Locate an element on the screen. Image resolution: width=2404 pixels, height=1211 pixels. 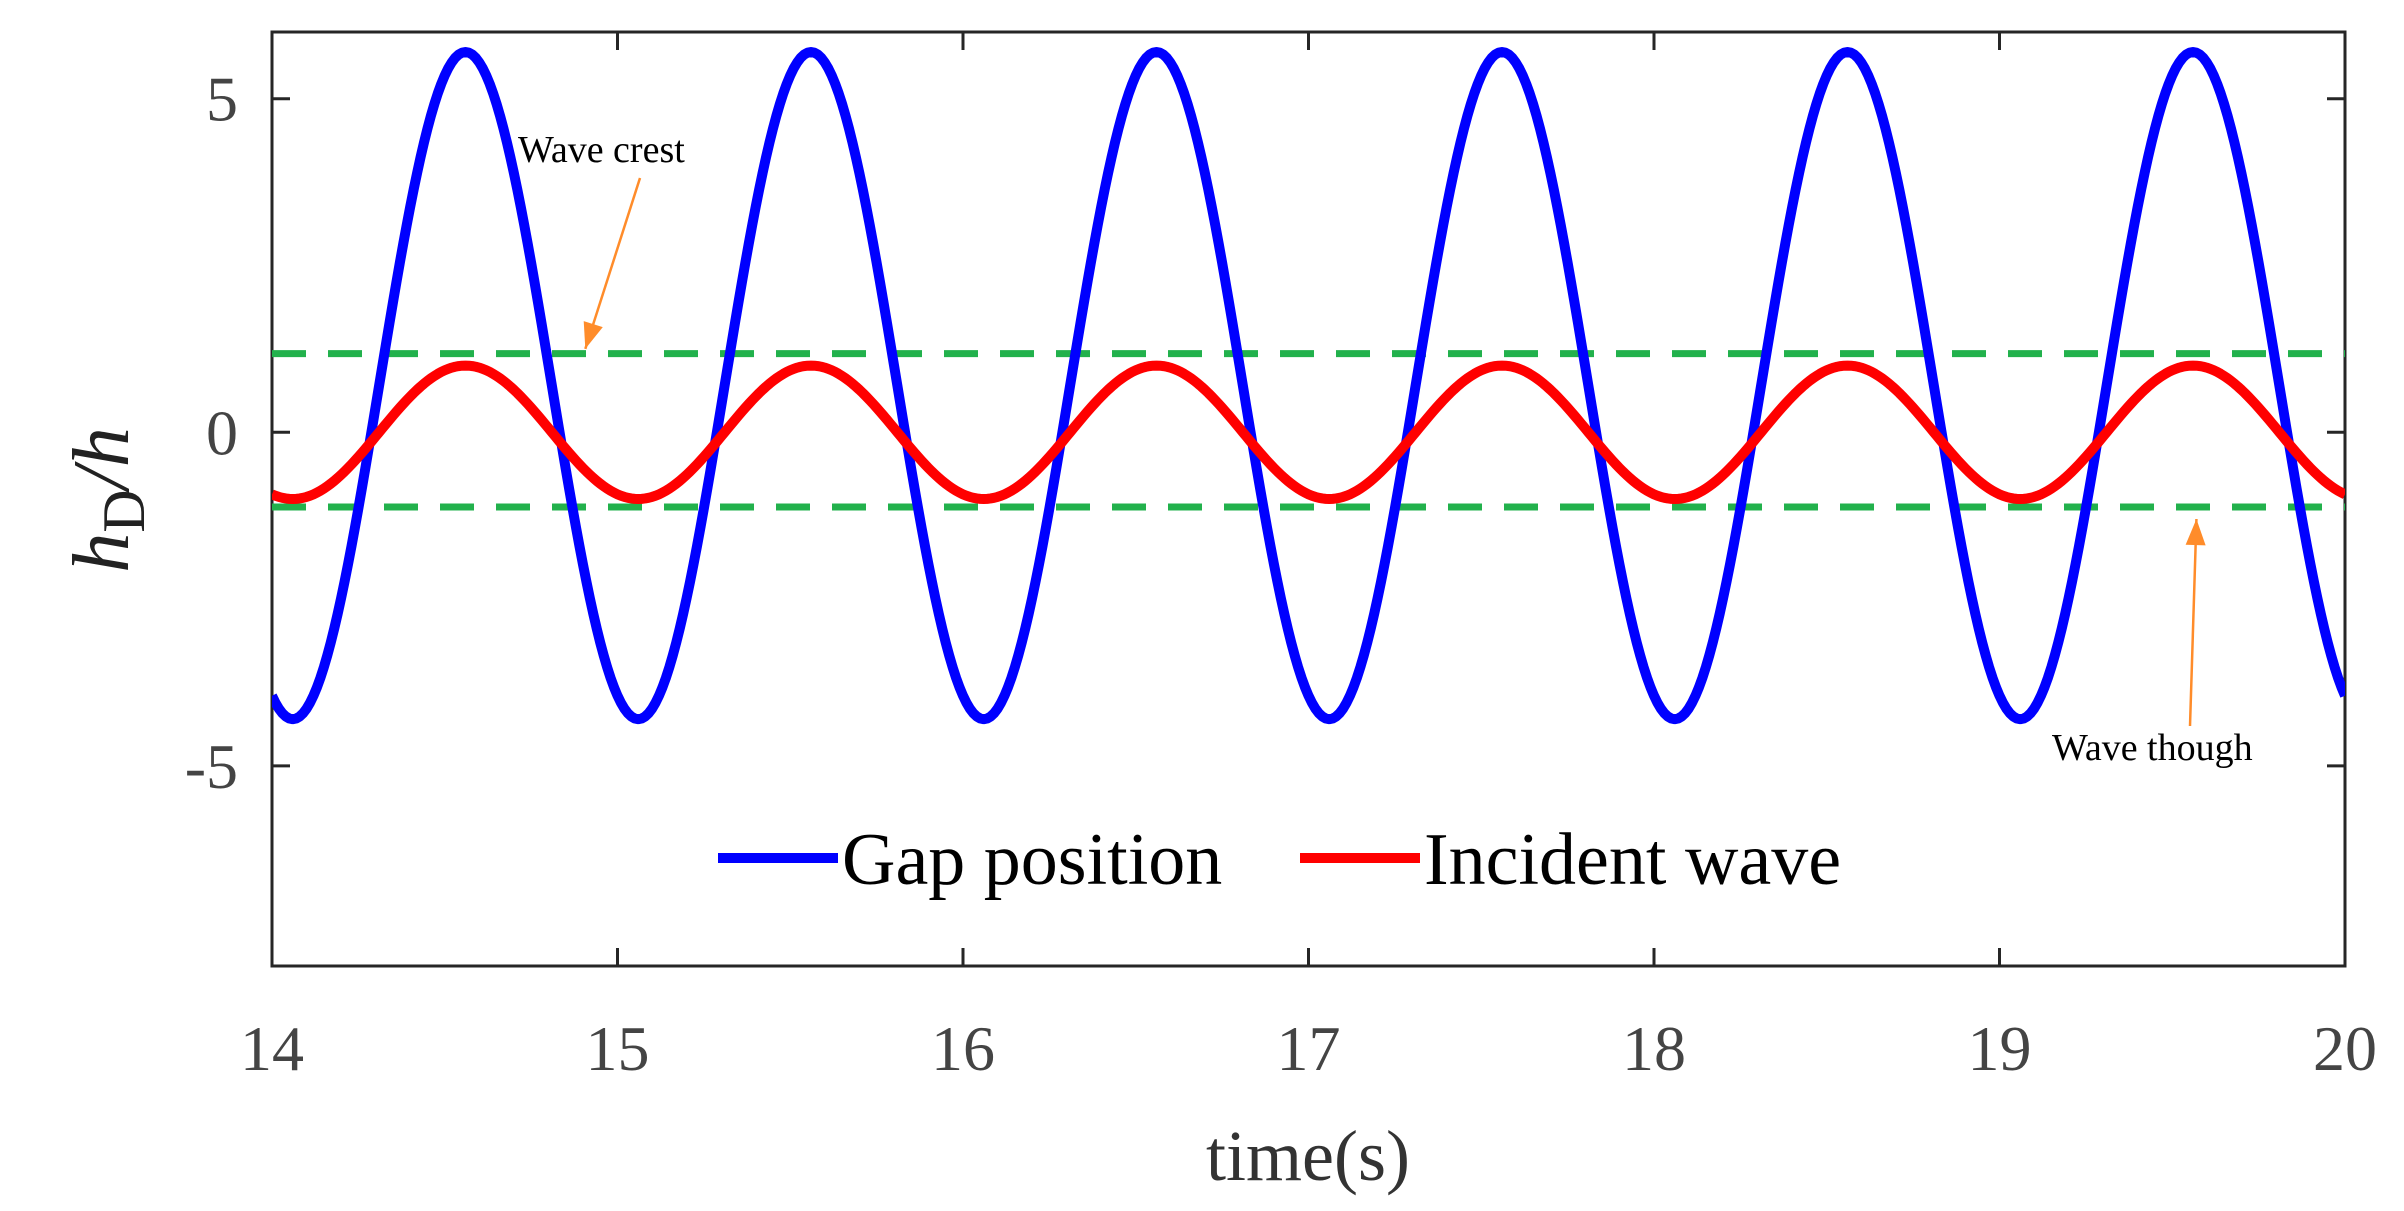
y-axis-label-sub: D is located at coordinates (124, 510).